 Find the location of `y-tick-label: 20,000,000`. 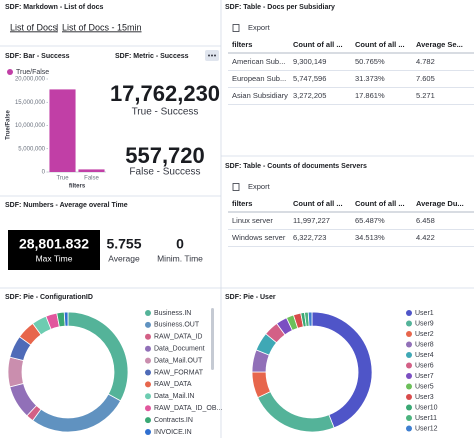

y-tick-label: 20,000,000 is located at coordinates (30, 80).